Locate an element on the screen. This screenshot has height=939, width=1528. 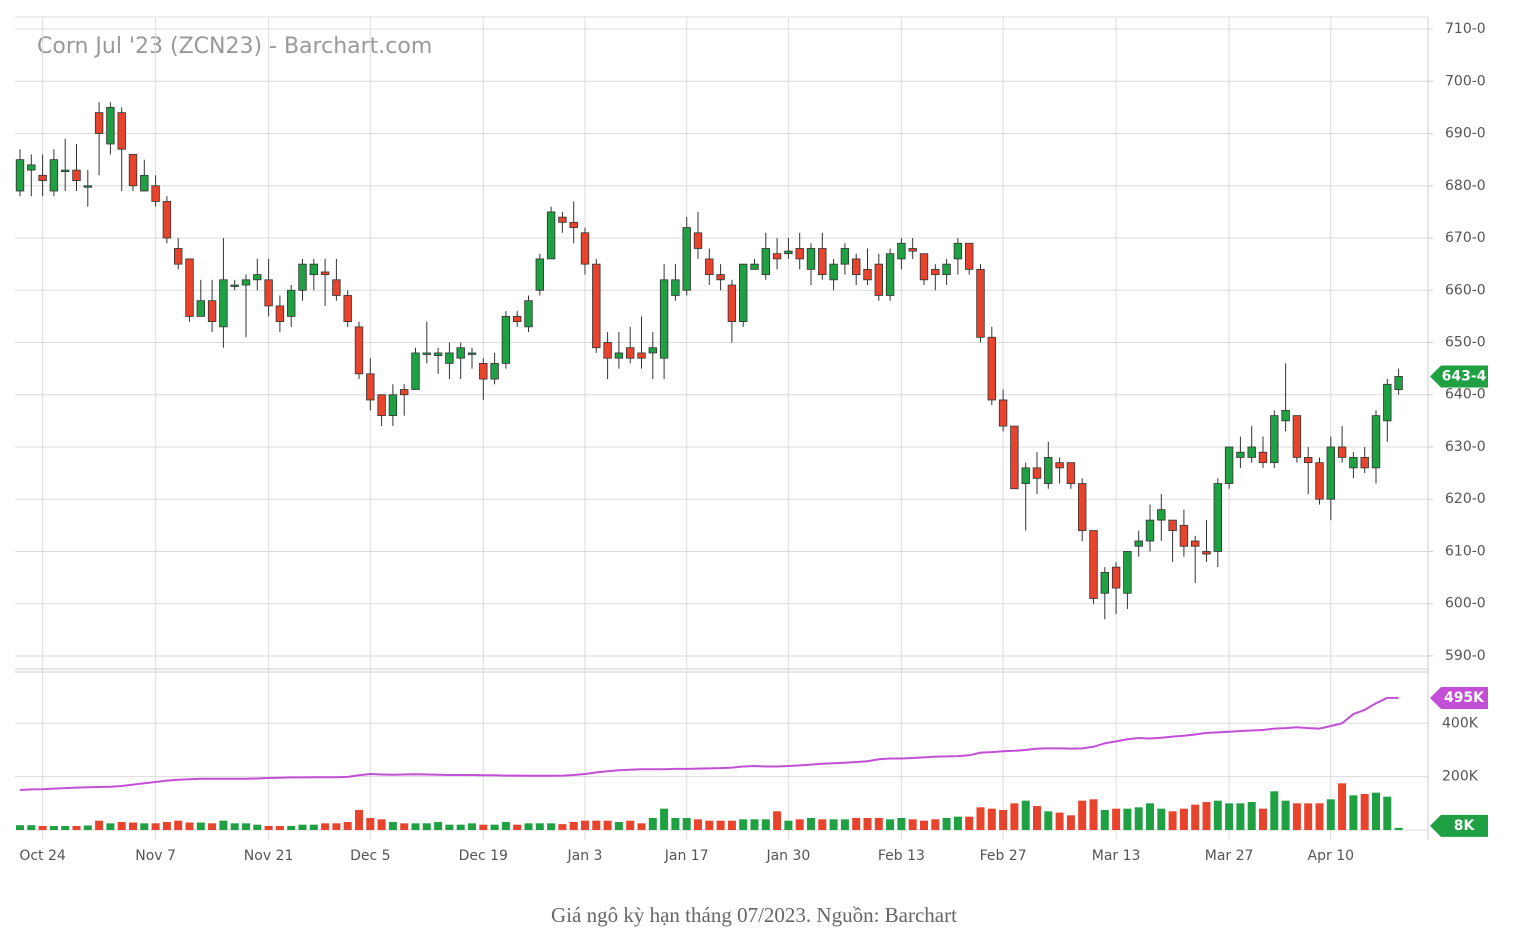
last-price-bg is located at coordinates (1459, 376).